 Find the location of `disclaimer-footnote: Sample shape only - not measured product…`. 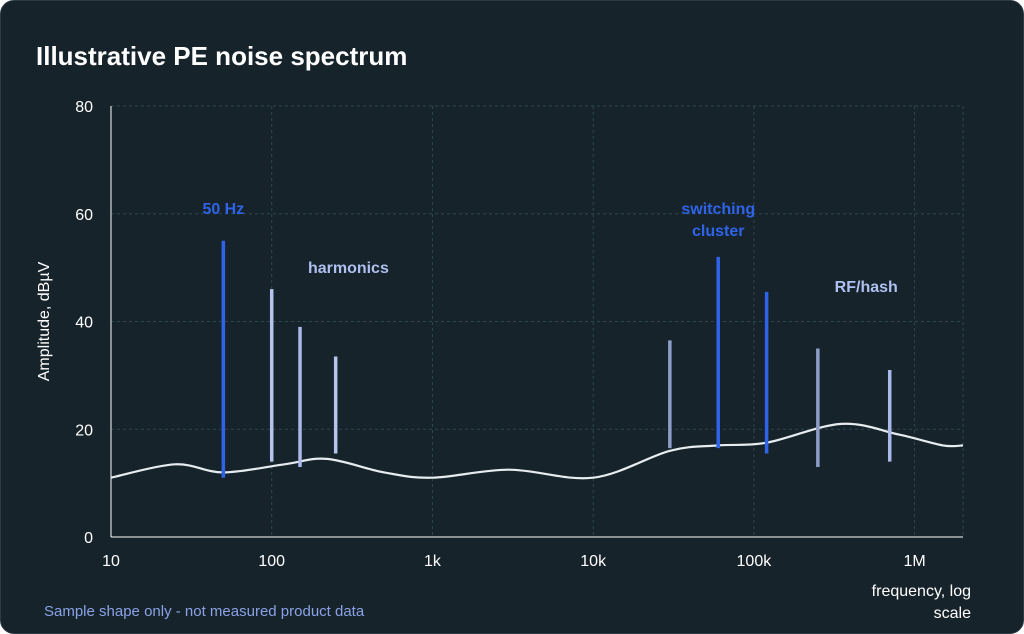

disclaimer-footnote: Sample shape only - not measured product… is located at coordinates (204, 611).